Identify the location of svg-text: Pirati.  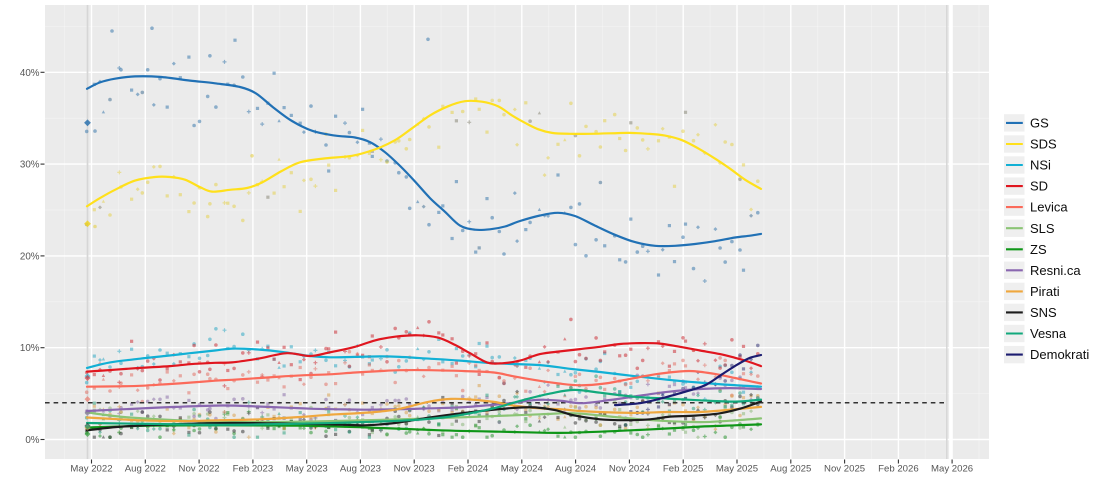
(1045, 291).